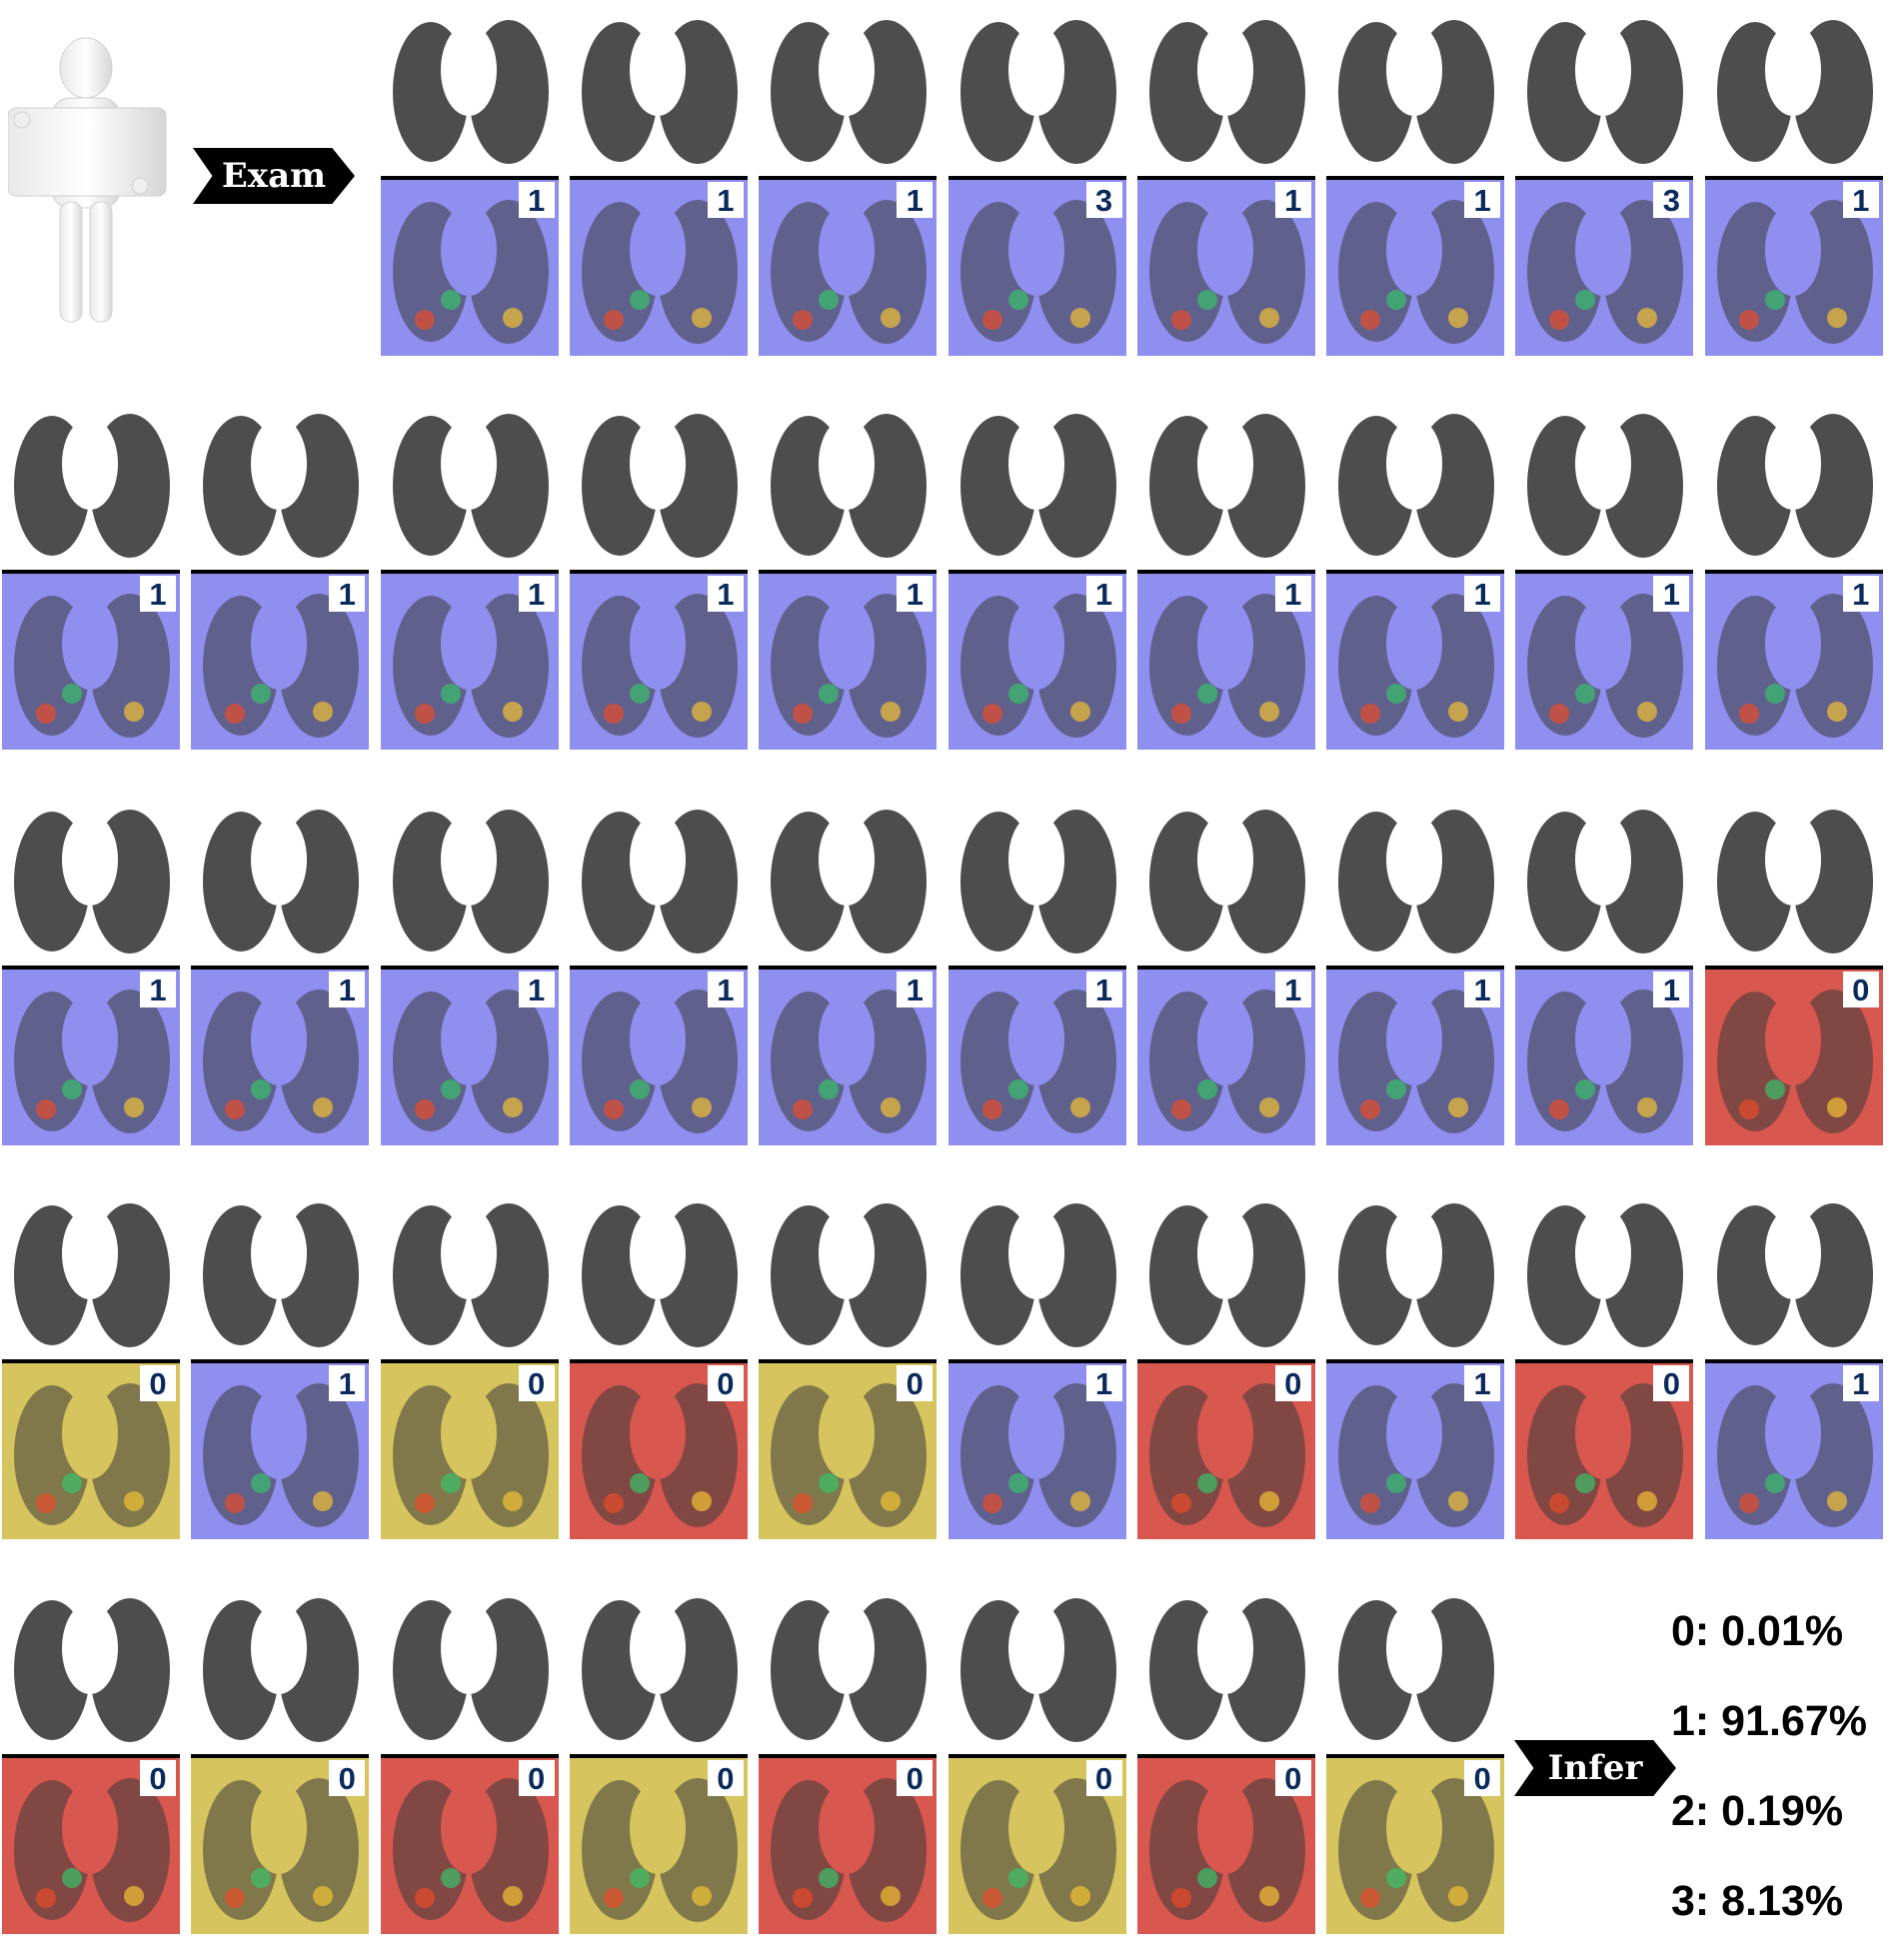 The height and width of the screenshot is (1960, 1902). What do you see at coordinates (1757, 1631) in the screenshot?
I see `probability-class-0: 0: 0.01%` at bounding box center [1757, 1631].